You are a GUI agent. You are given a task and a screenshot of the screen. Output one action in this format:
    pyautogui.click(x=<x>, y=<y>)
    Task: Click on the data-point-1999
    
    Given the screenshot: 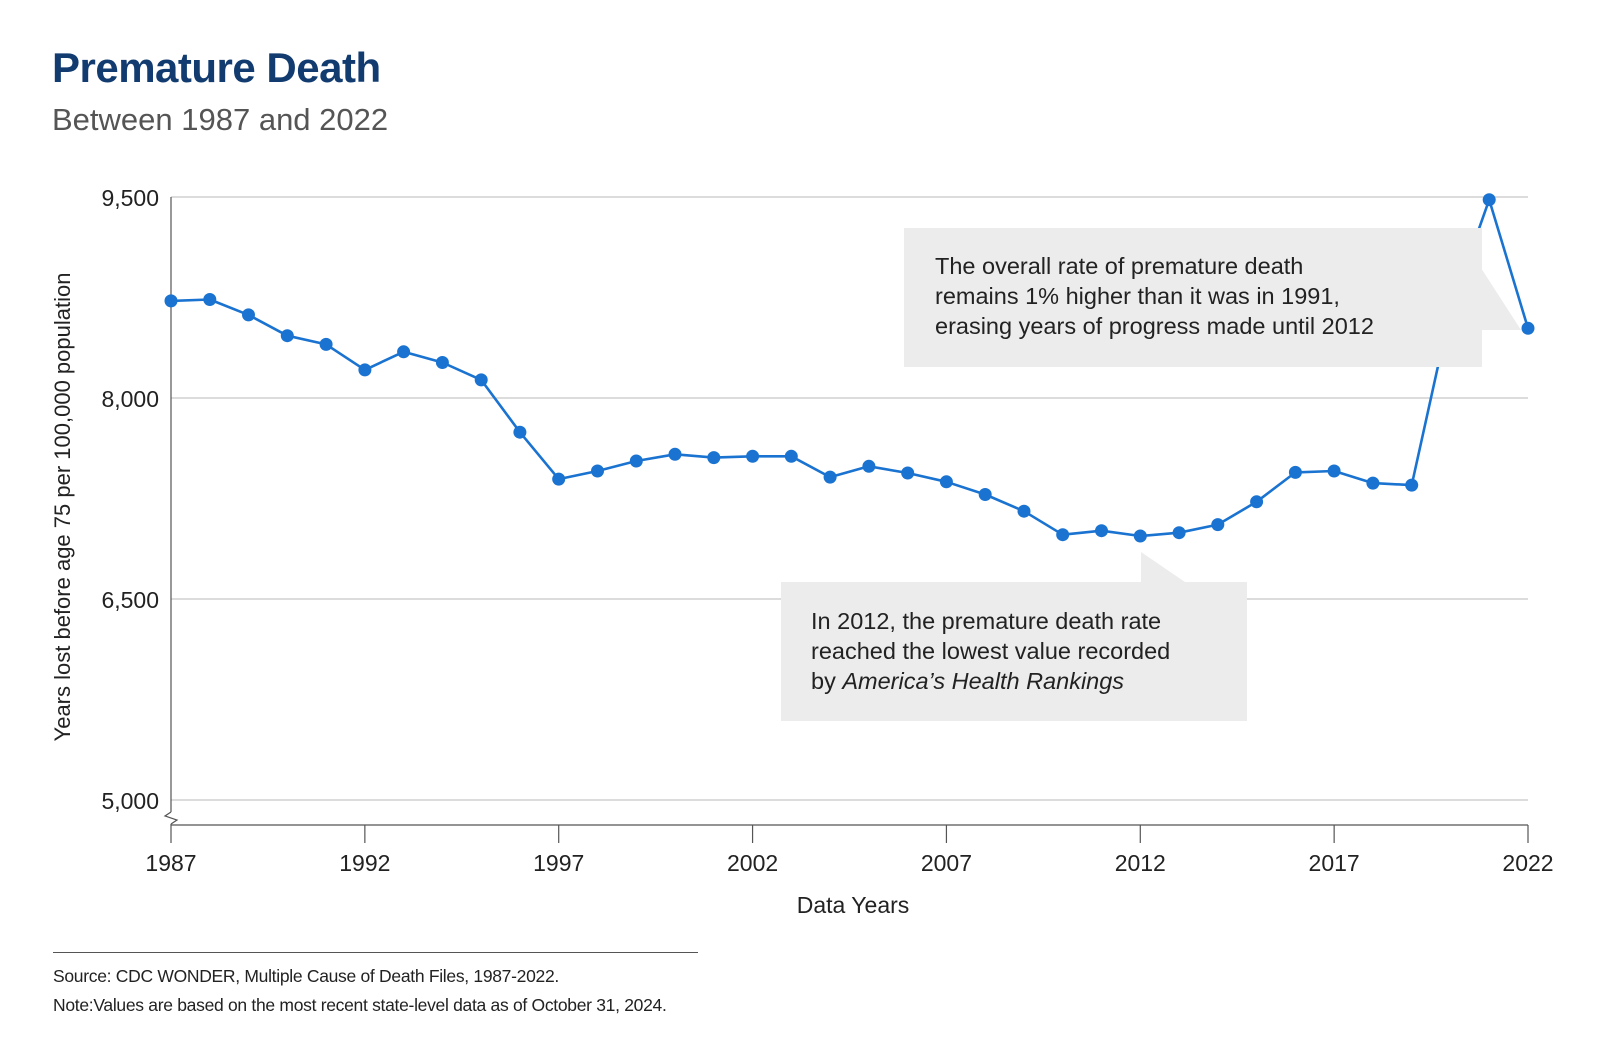 What is the action you would take?
    pyautogui.click(x=636, y=461)
    